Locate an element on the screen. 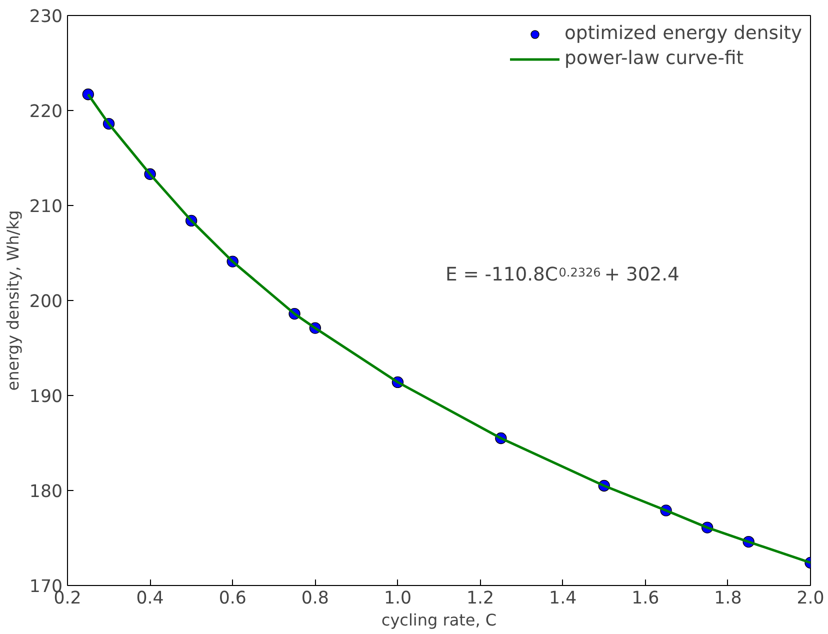 This screenshot has height=634, width=828. x-axis-title: cycling rate, C is located at coordinates (439, 620).